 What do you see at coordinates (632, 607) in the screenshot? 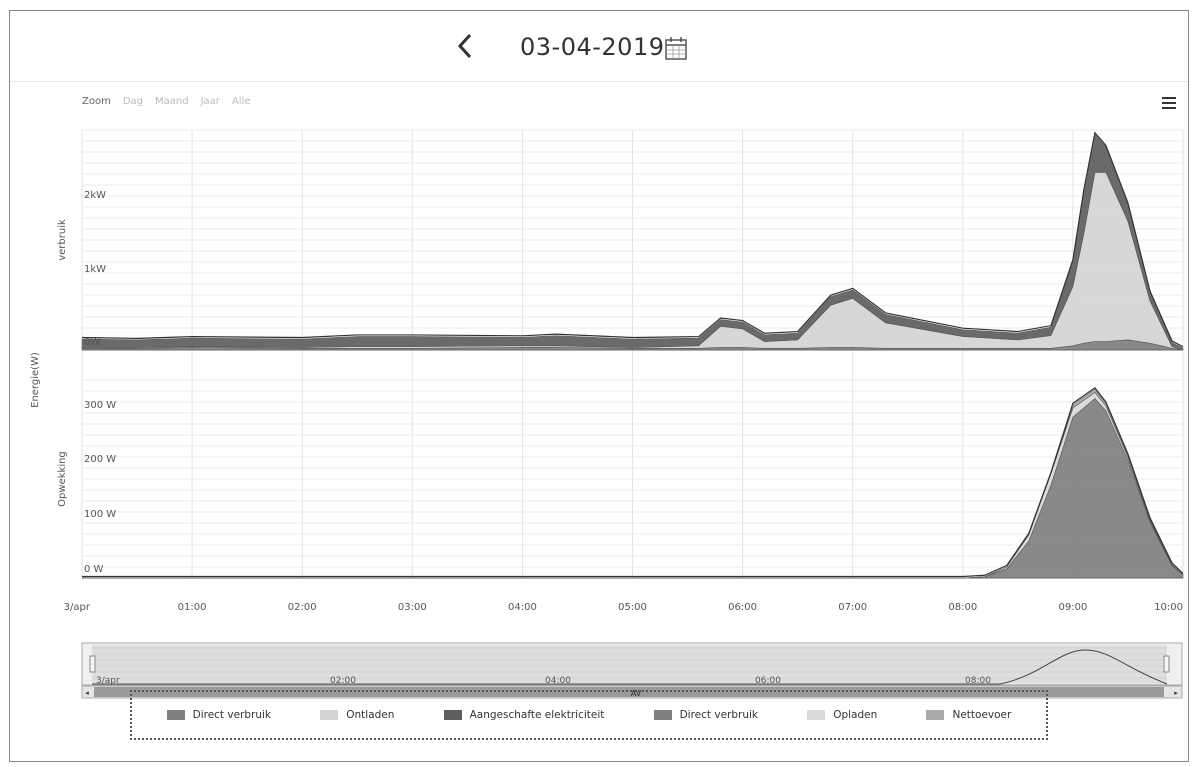
I see `x-tick-label: 05:00` at bounding box center [632, 607].